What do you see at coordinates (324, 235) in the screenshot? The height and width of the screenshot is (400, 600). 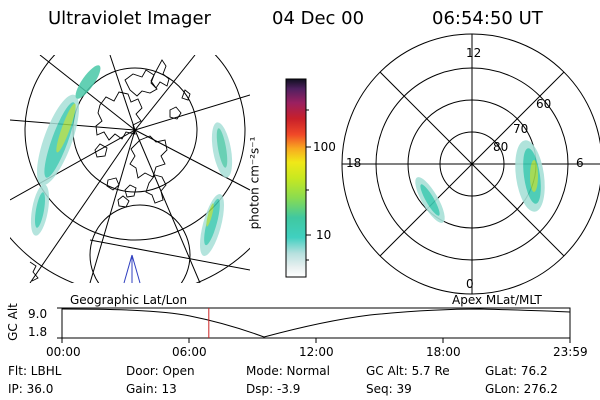 I see `colorbar-tick-10: 10` at bounding box center [324, 235].